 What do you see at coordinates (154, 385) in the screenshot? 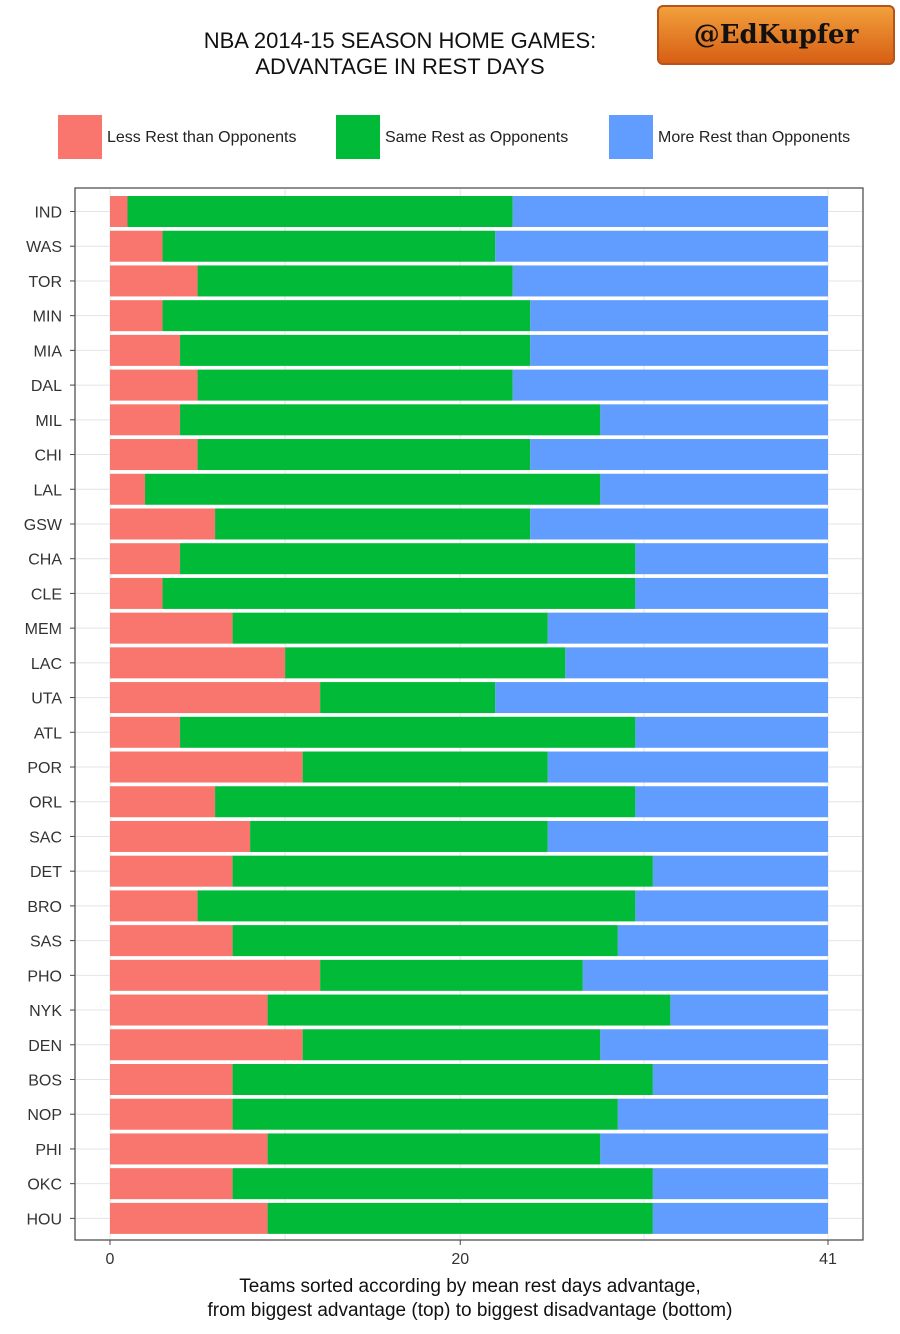
I see `bar-dal-less` at bounding box center [154, 385].